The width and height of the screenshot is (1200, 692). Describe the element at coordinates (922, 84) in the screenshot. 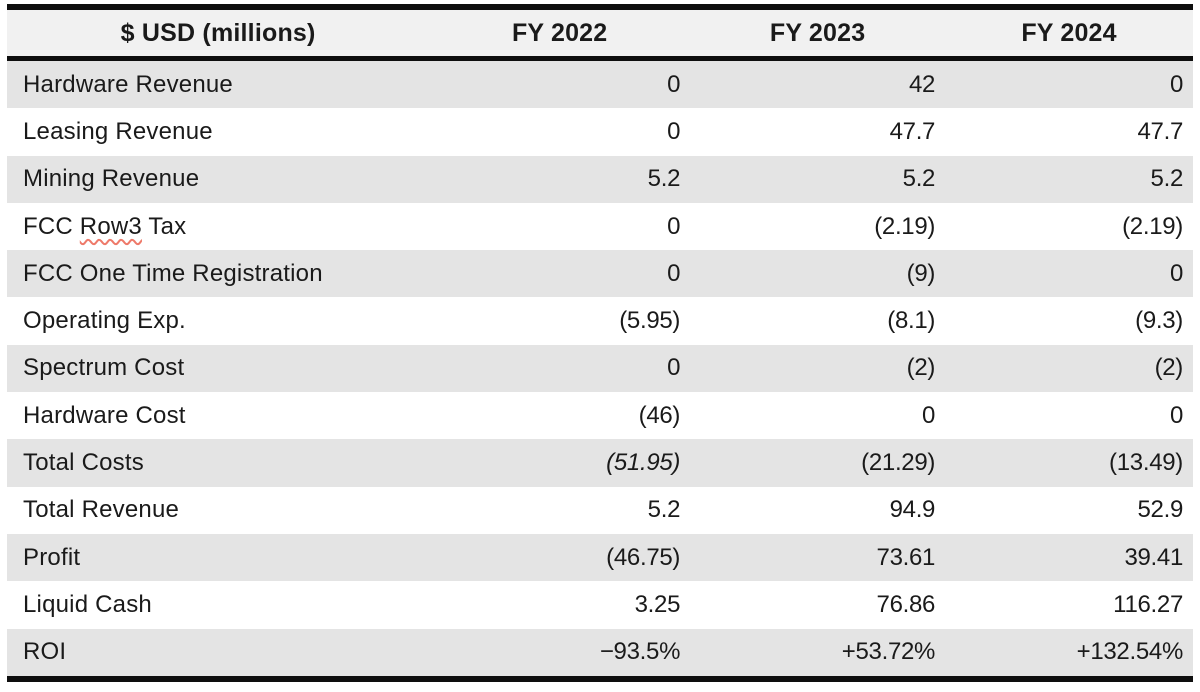

I see `cell-value: 42` at that location.